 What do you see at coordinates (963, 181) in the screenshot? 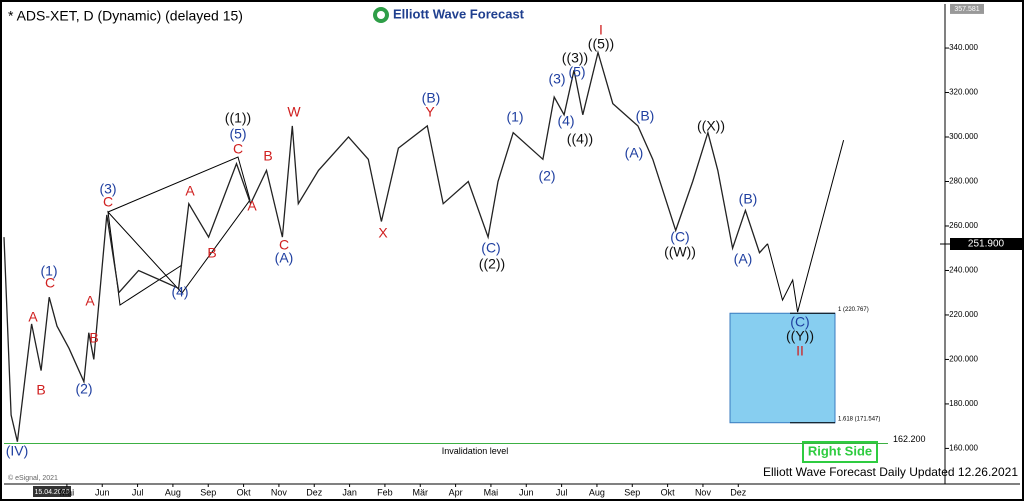
I see `y-tick-label: 280.000` at bounding box center [963, 181].